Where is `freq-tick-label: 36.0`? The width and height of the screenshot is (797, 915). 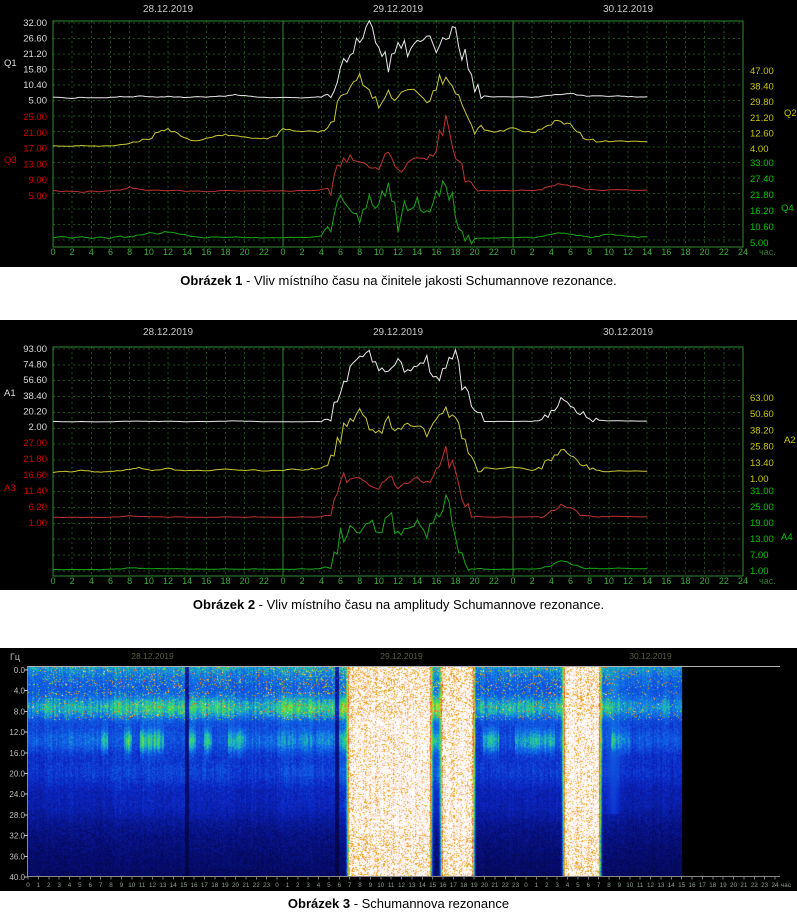
freq-tick-label: 36.0 is located at coordinates (17, 856).